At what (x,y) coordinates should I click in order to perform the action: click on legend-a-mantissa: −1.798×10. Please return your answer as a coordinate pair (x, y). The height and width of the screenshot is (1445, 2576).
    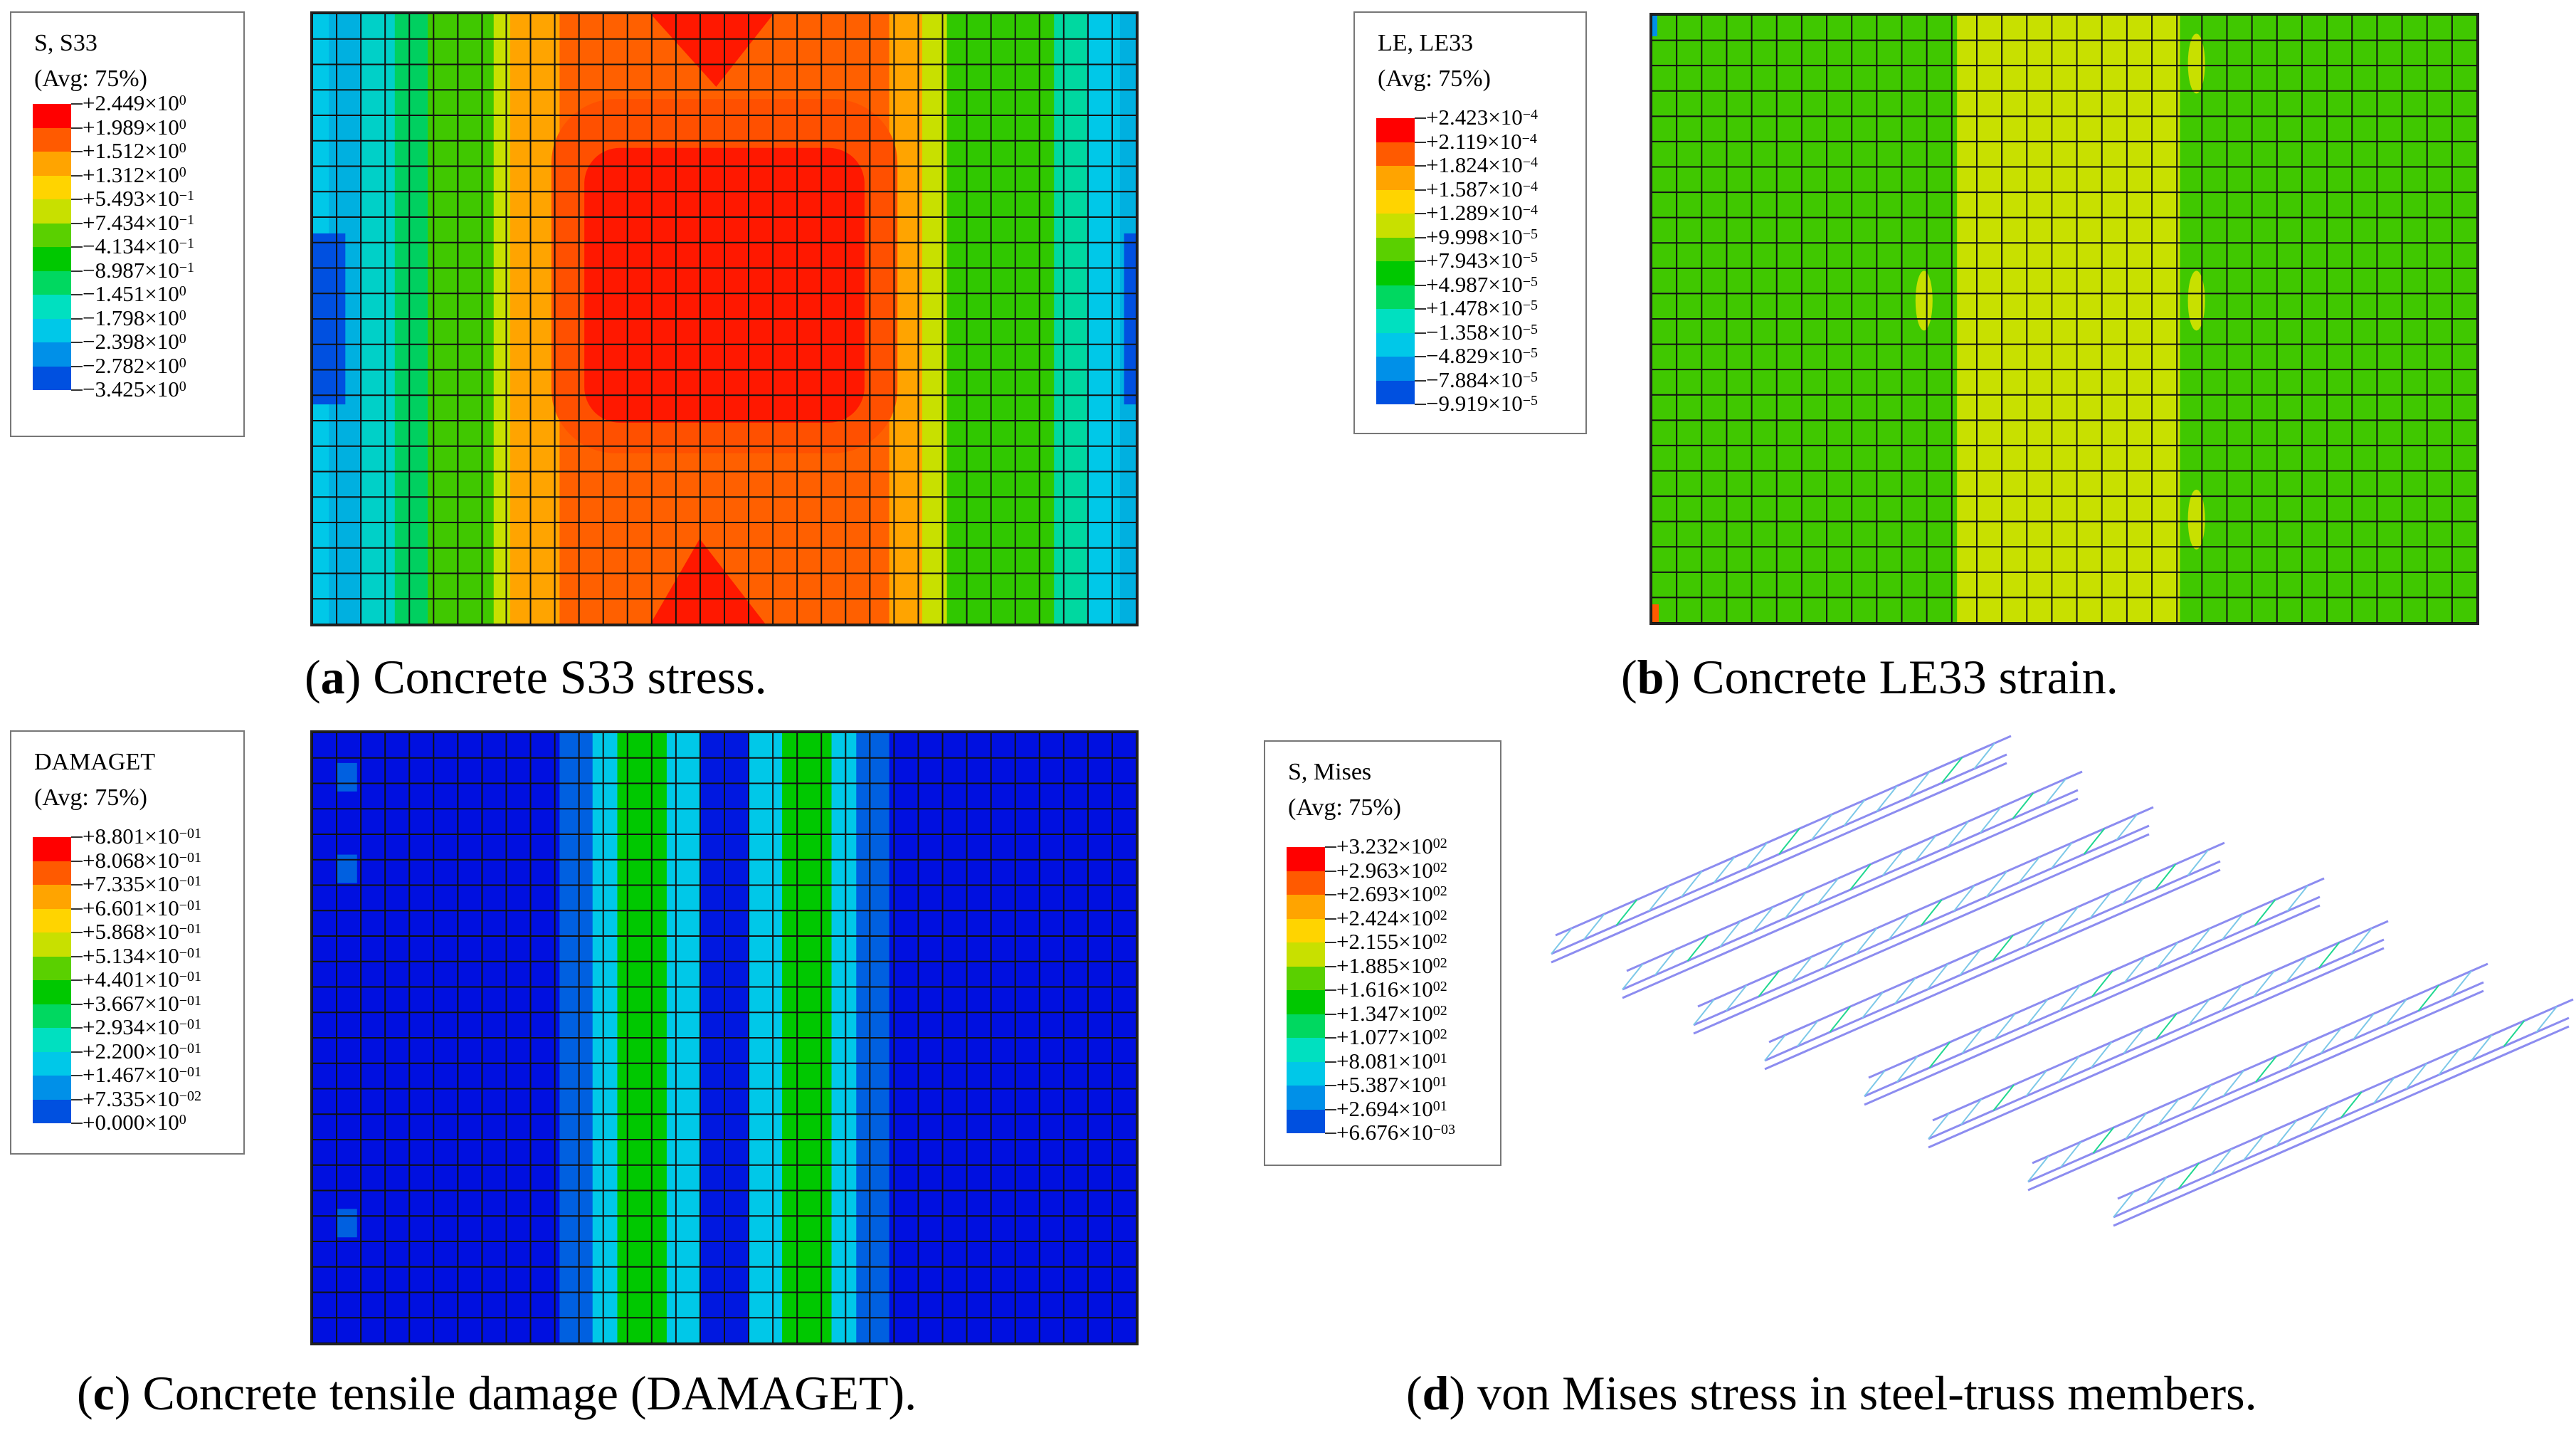
    Looking at the image, I should click on (131, 317).